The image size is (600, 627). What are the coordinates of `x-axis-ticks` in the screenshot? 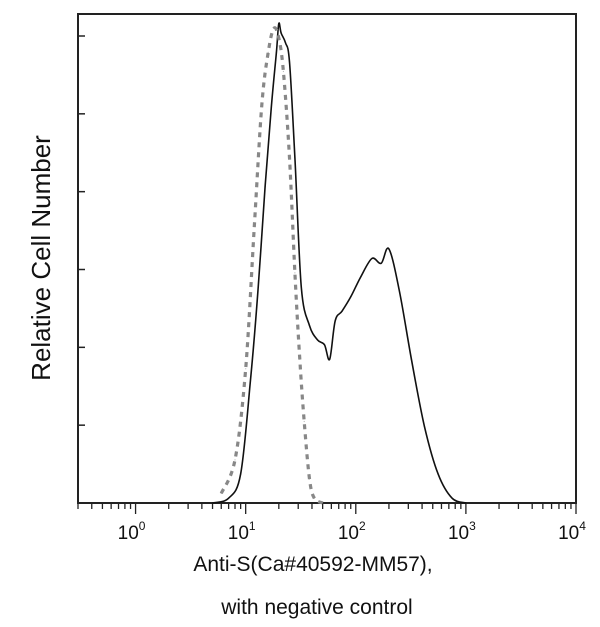 It's located at (327, 508).